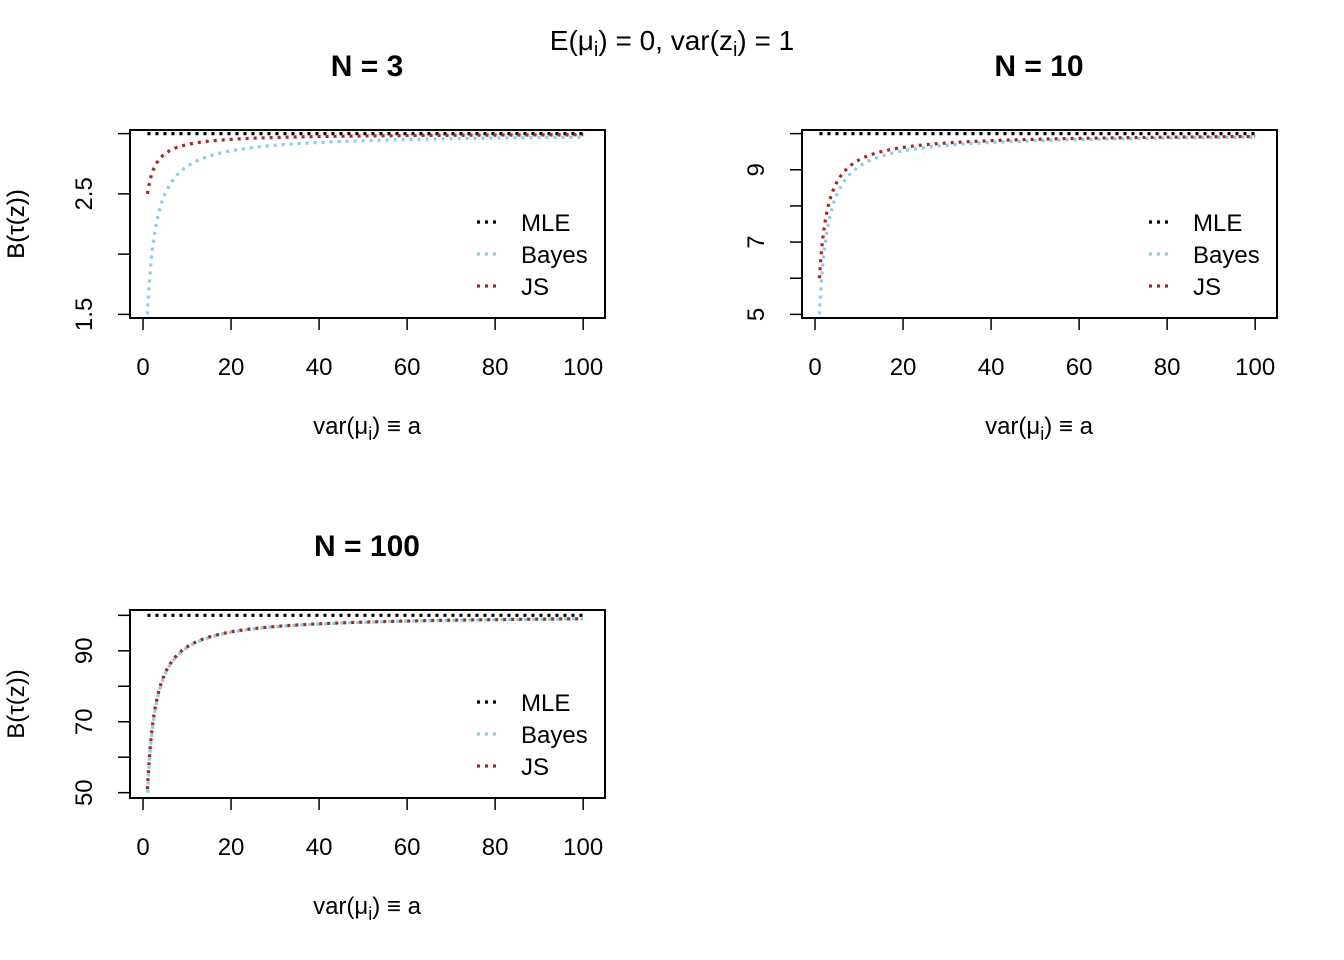 The width and height of the screenshot is (1344, 960). What do you see at coordinates (84, 314) in the screenshot?
I see `y-tick-label: 1.5` at bounding box center [84, 314].